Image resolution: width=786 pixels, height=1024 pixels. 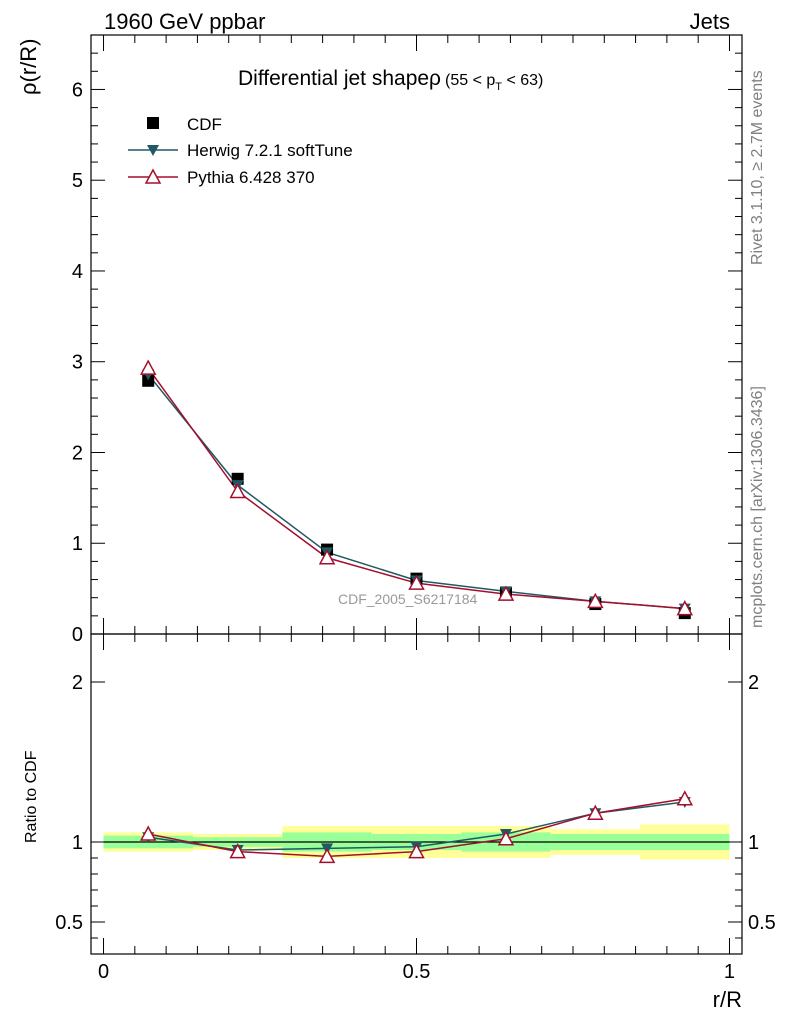 What do you see at coordinates (270, 150) in the screenshot?
I see `legend-label-herwig: Herwig 7.2.1 softTune` at bounding box center [270, 150].